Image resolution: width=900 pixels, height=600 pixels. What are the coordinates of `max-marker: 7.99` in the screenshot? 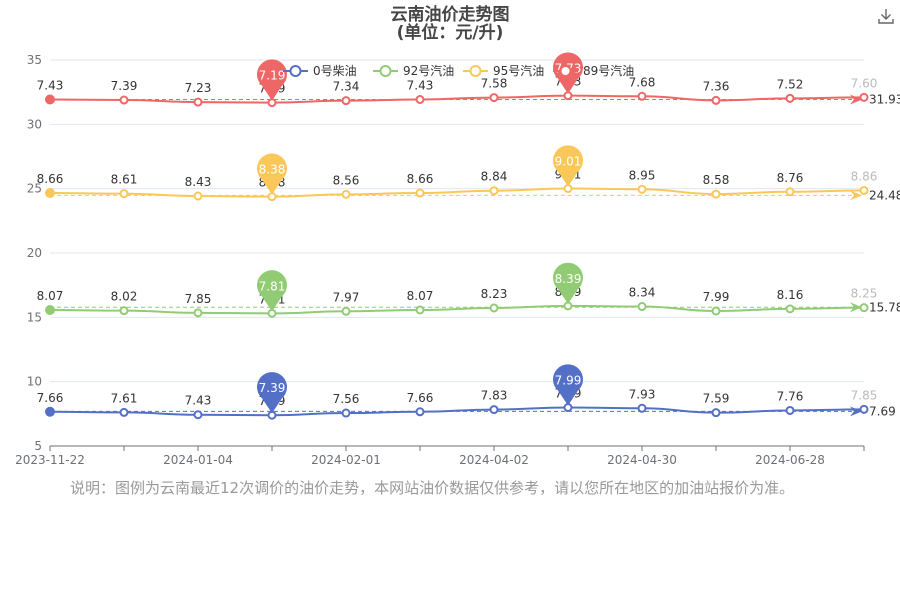 It's located at (568, 385).